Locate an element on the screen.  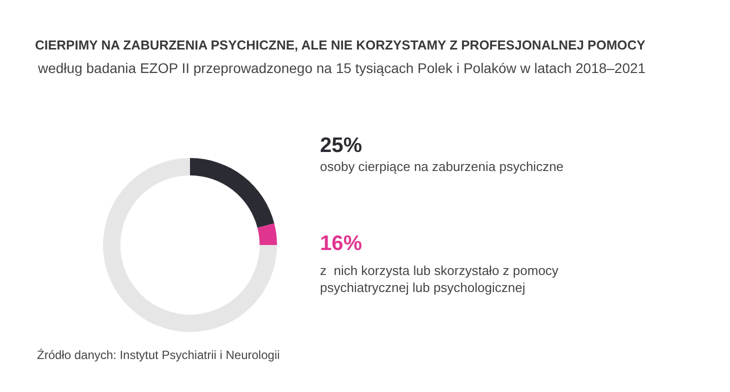
text: z nich korzysta lub skorzystało z pomocy psychiatrycznej lub psychologicznej is located at coordinates (439, 279).